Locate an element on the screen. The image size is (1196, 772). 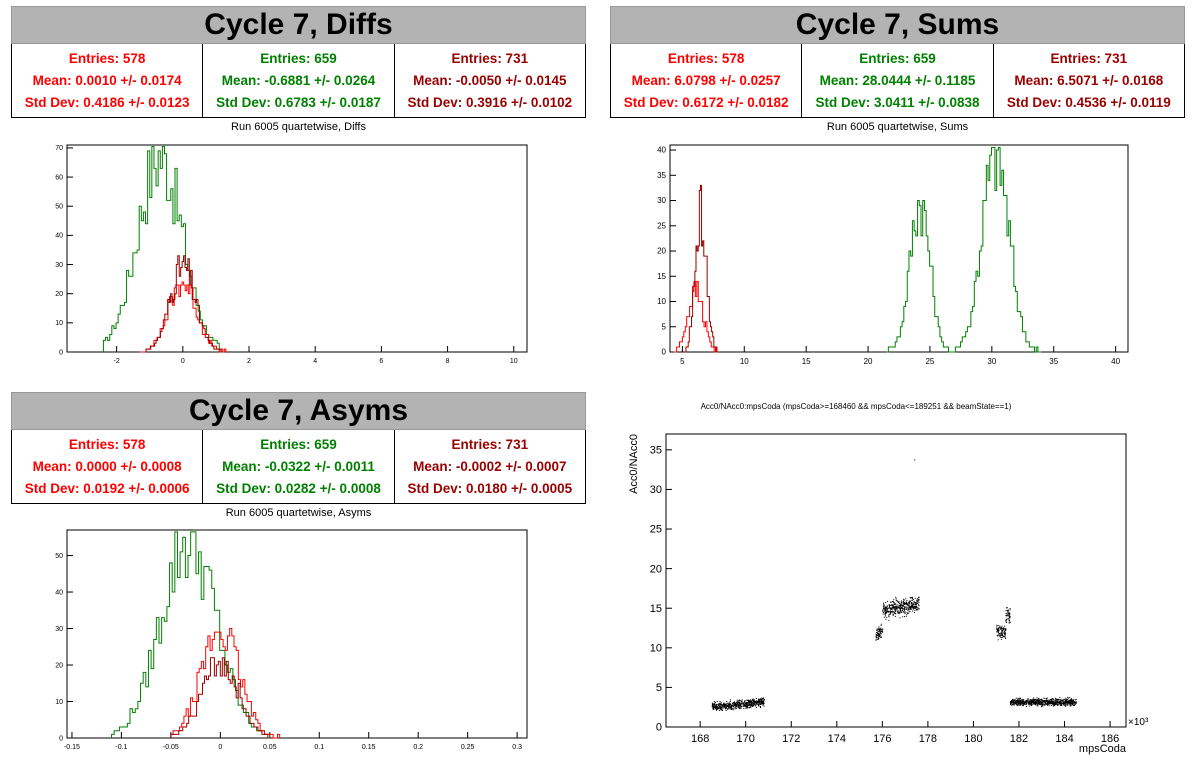
x-tick-label: 10 is located at coordinates (514, 361).